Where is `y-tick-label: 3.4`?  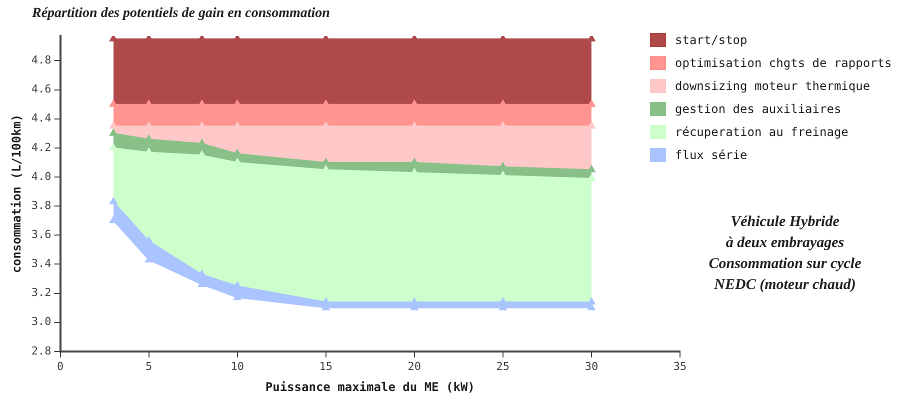 y-tick-label: 3.4 is located at coordinates (41, 263).